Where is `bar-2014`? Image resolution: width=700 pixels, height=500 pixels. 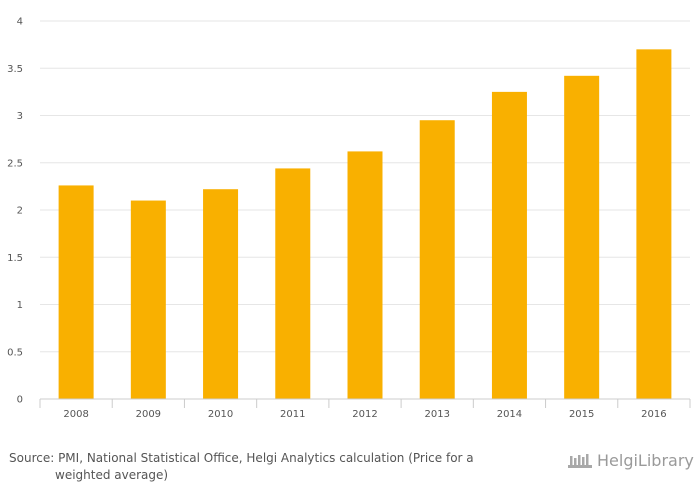
bar-2014 is located at coordinates (509, 245).